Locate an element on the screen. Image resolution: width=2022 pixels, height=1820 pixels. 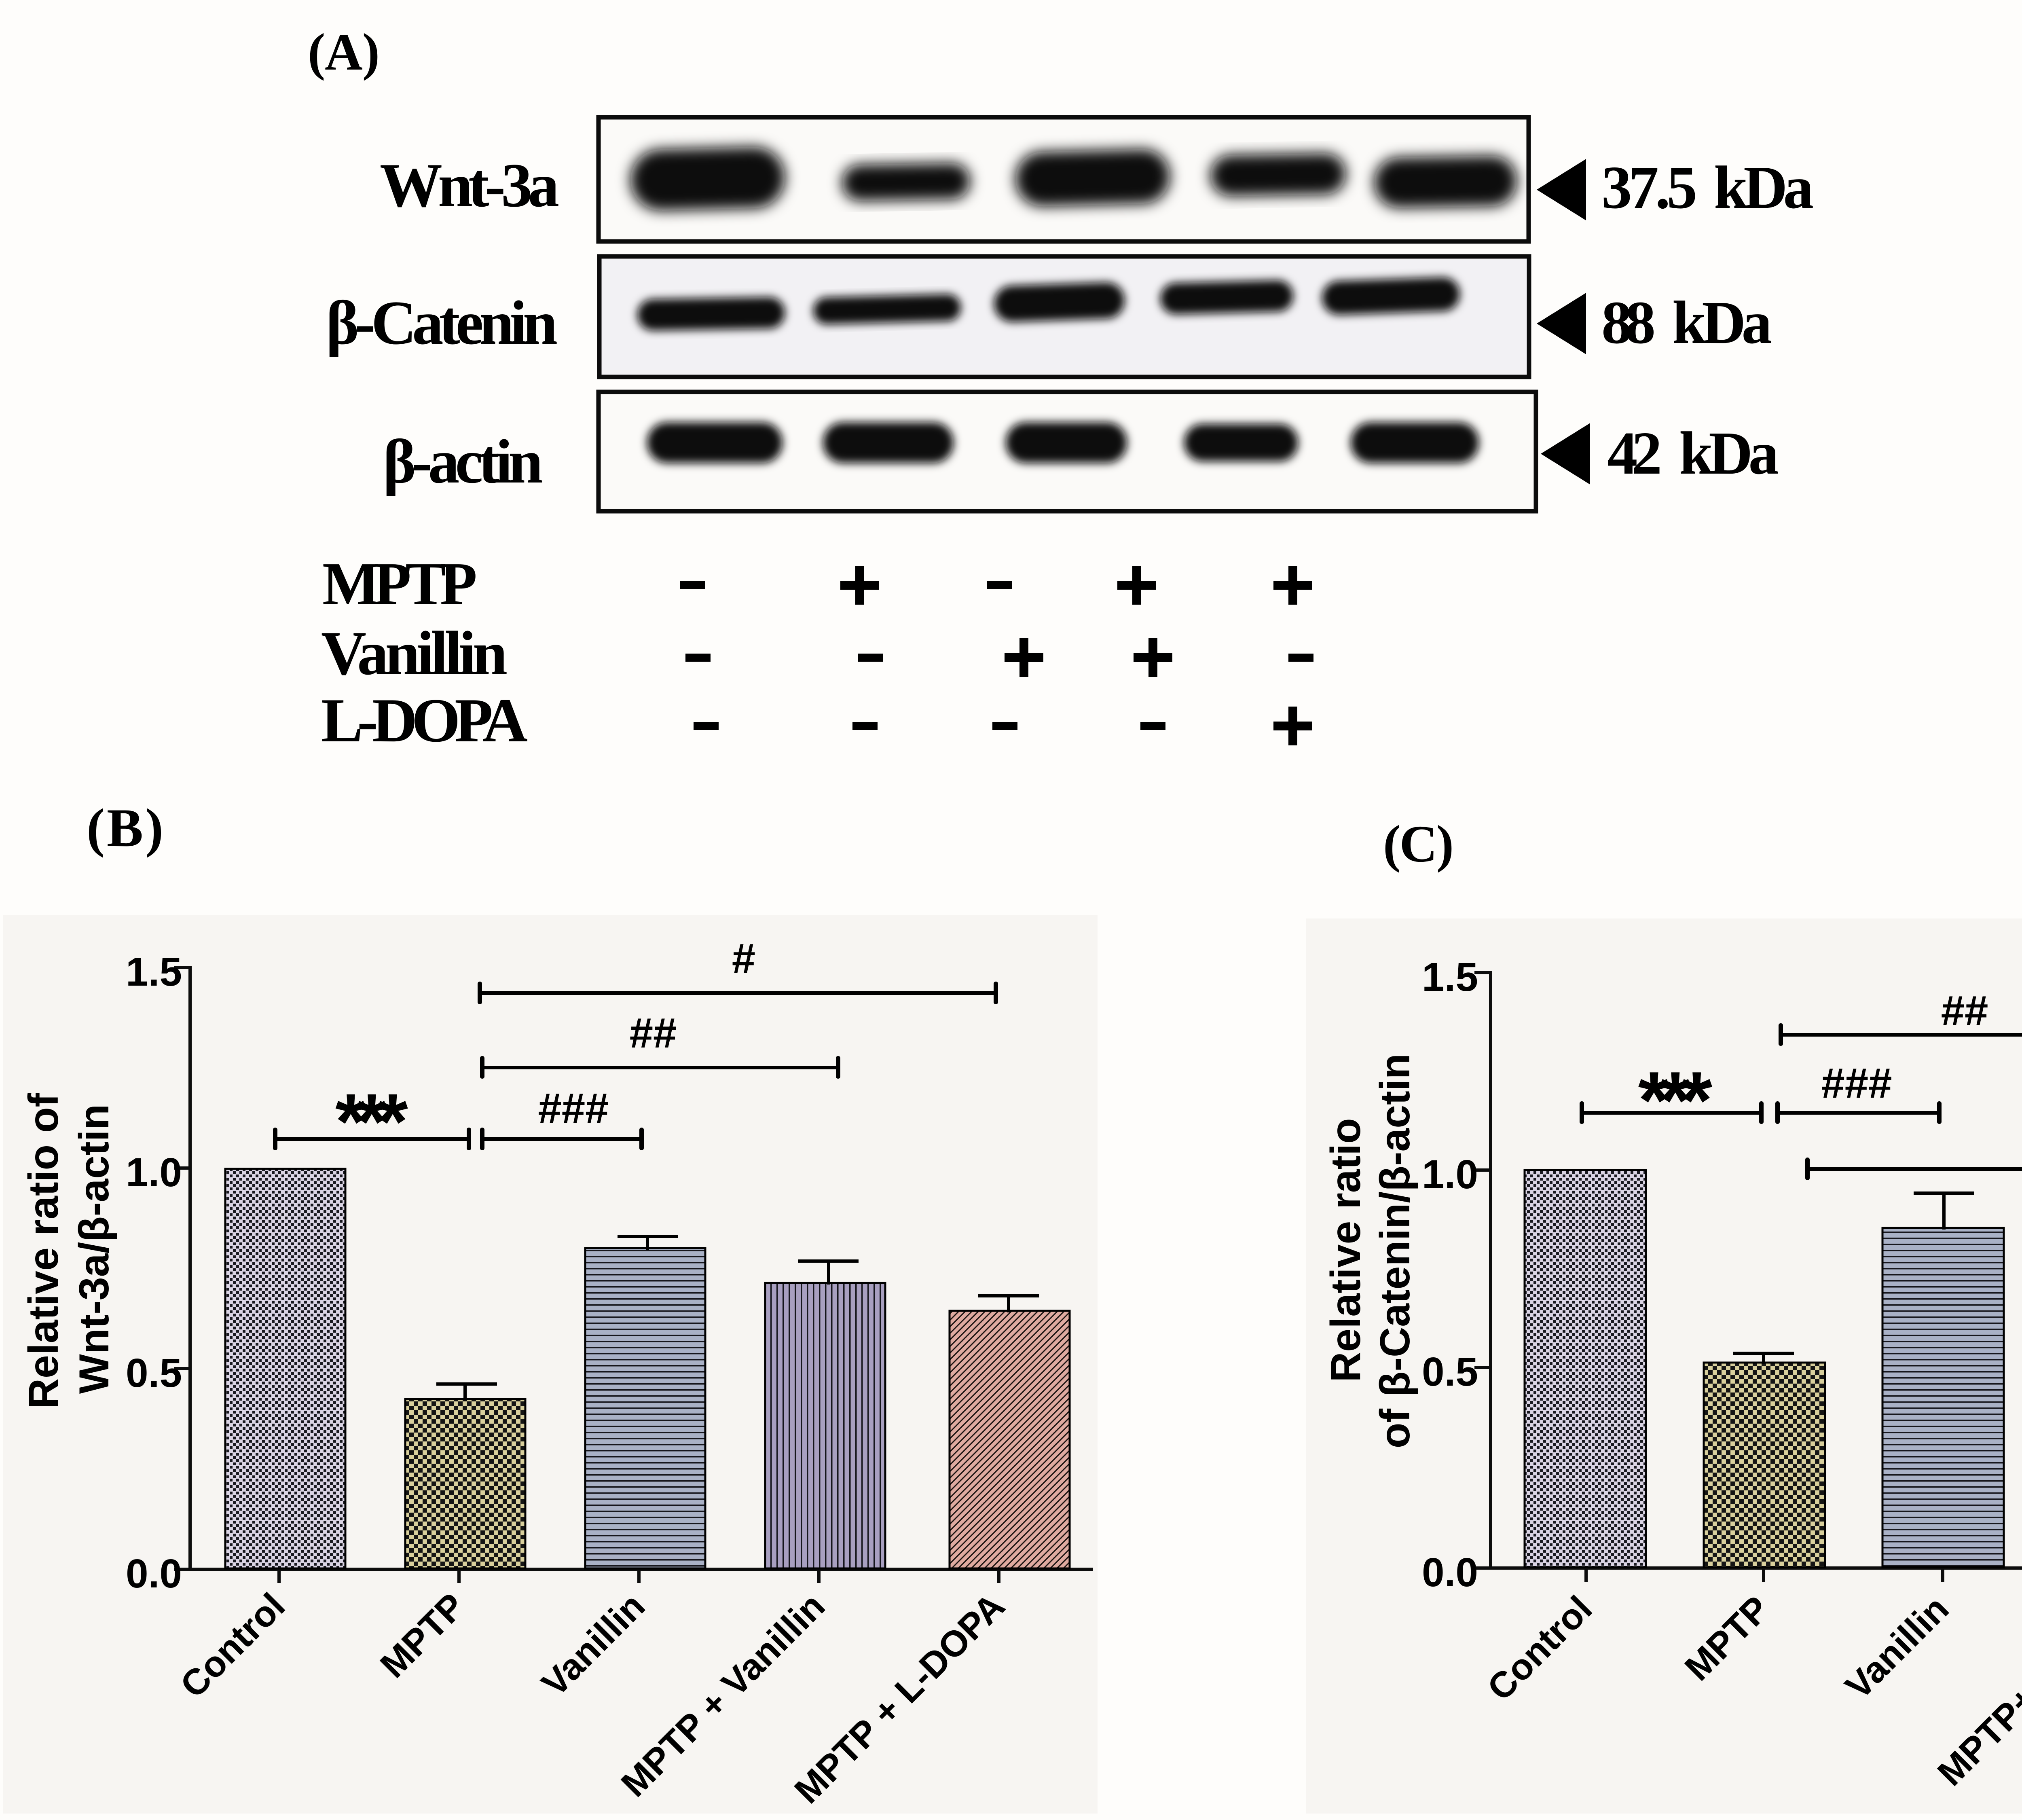
svg-text: Wnt-3a/β-actin is located at coordinates (94, 1249).